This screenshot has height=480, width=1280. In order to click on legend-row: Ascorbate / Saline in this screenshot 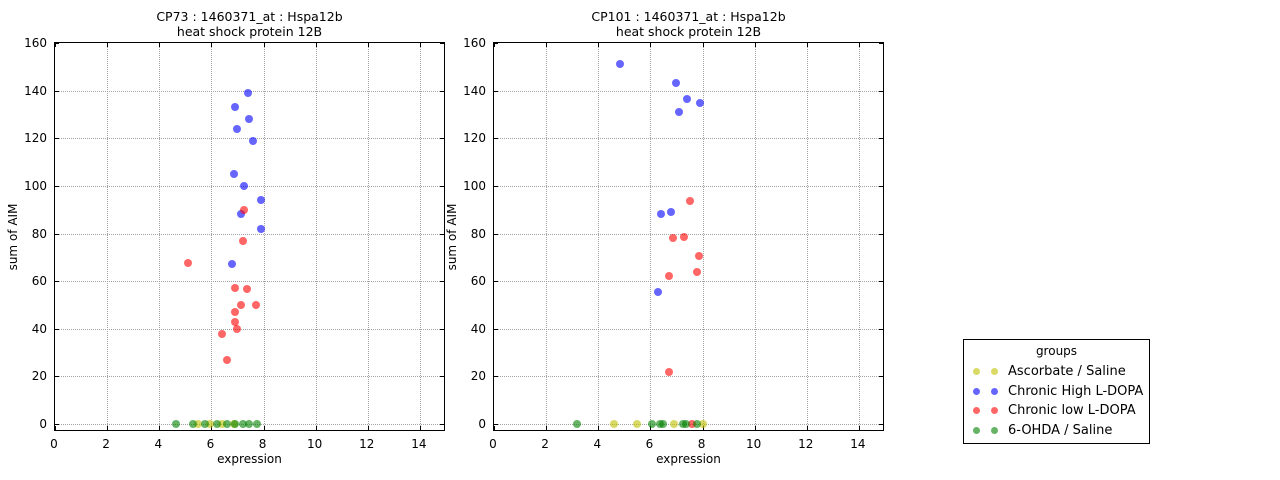, I will do `click(1056, 372)`.